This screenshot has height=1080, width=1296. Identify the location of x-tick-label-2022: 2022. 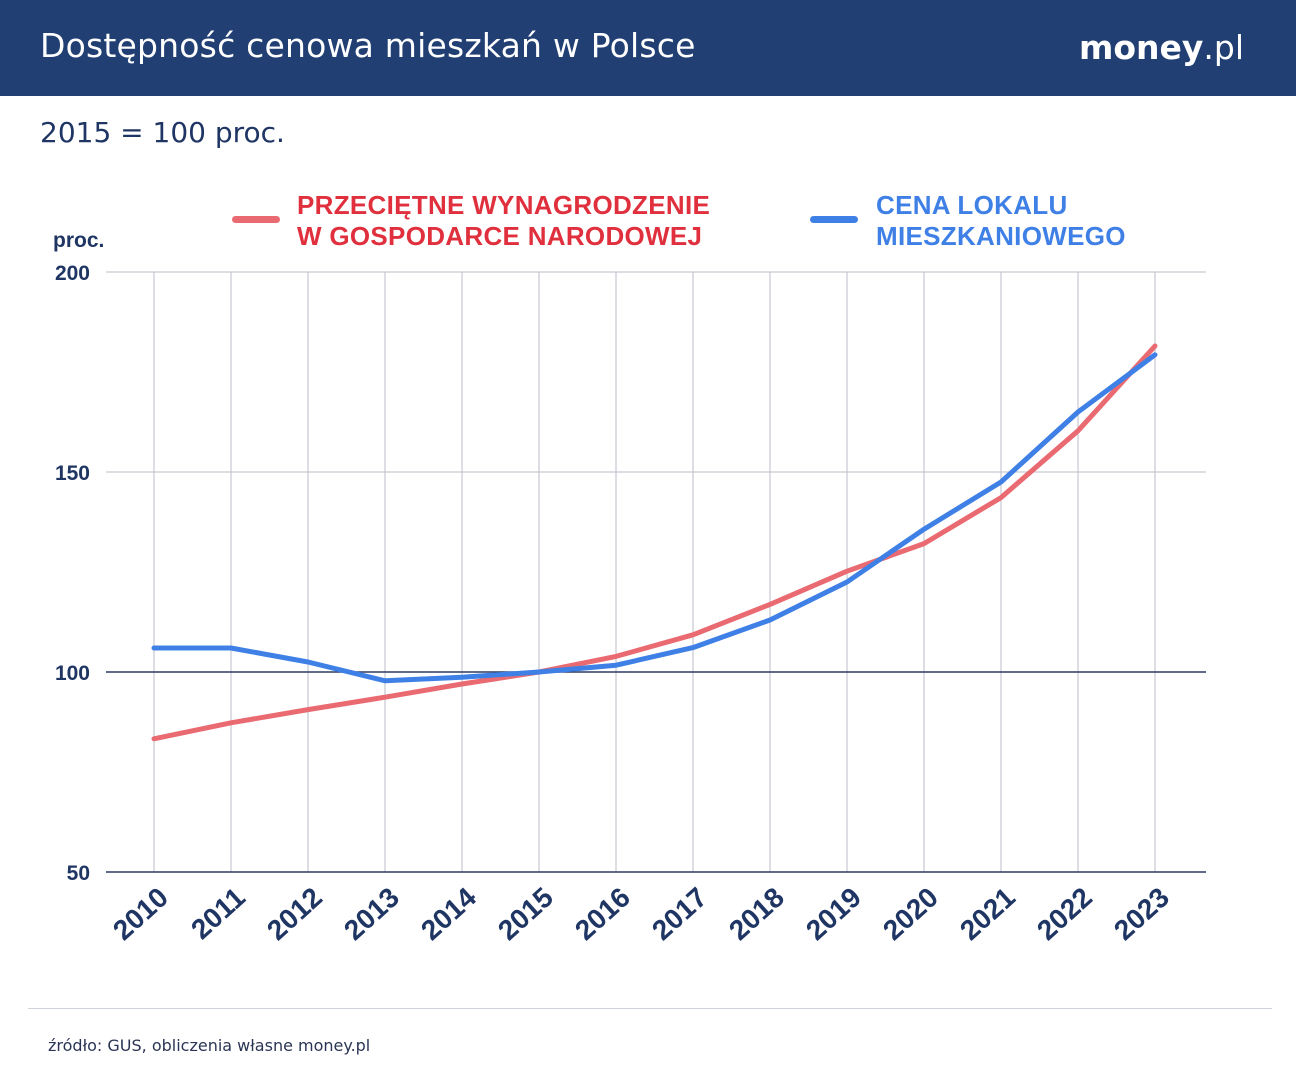
(1064, 913).